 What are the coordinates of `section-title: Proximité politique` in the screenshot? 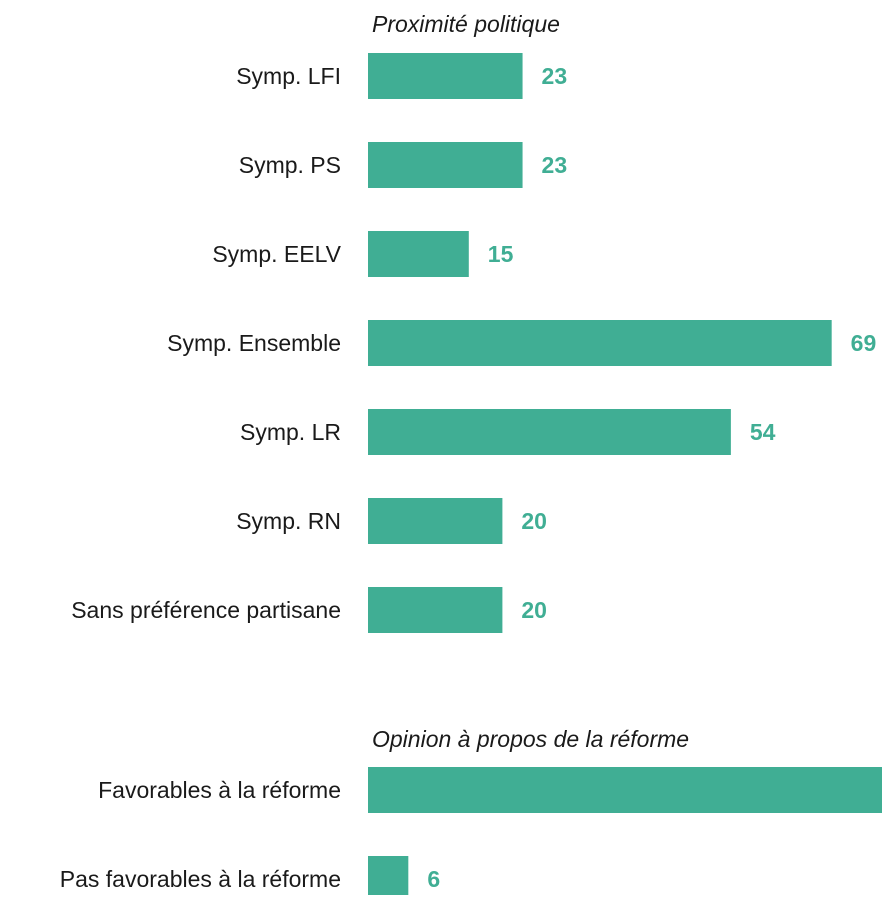 It's located at (466, 24).